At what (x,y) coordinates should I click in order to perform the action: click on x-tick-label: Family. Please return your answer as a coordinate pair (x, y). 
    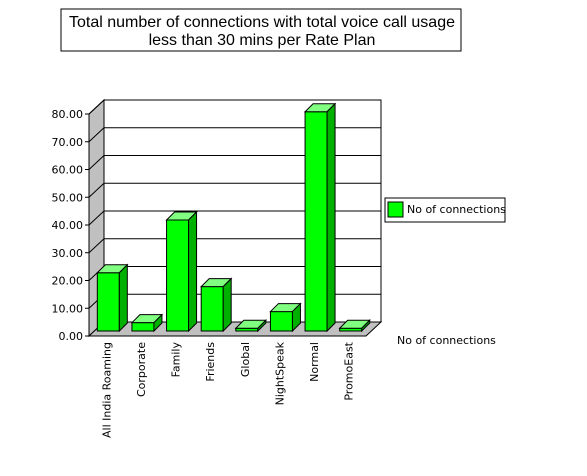
    Looking at the image, I should click on (176, 360).